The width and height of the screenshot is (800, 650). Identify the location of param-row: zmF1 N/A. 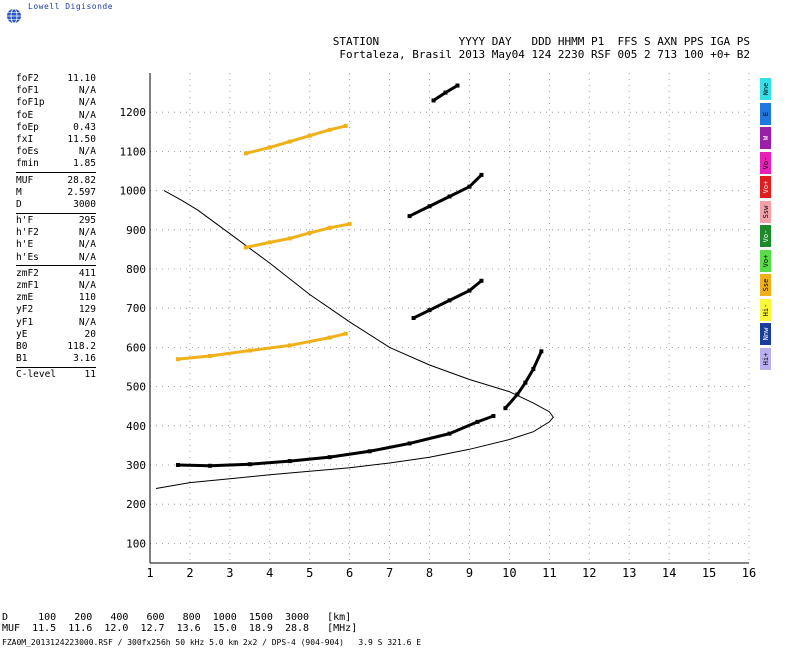
(56, 286).